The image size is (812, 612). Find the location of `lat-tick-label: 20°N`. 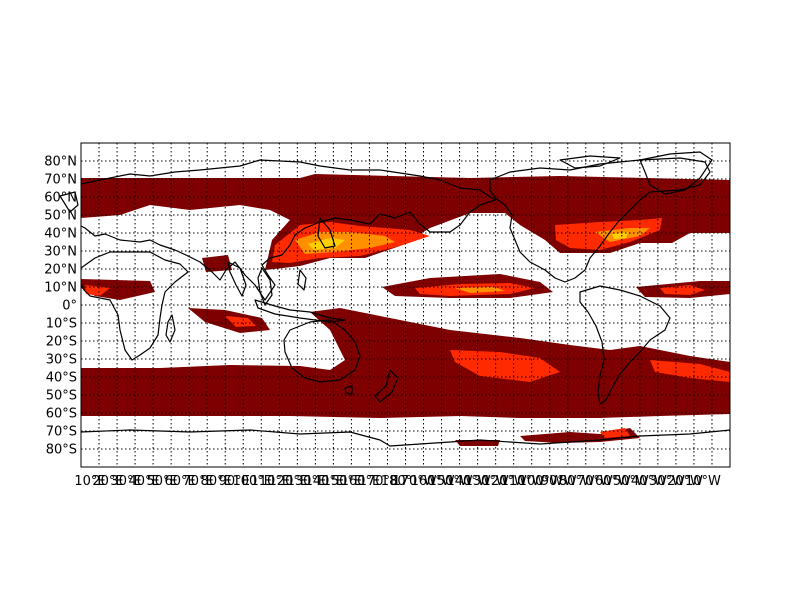

lat-tick-label: 20°N is located at coordinates (60, 270).